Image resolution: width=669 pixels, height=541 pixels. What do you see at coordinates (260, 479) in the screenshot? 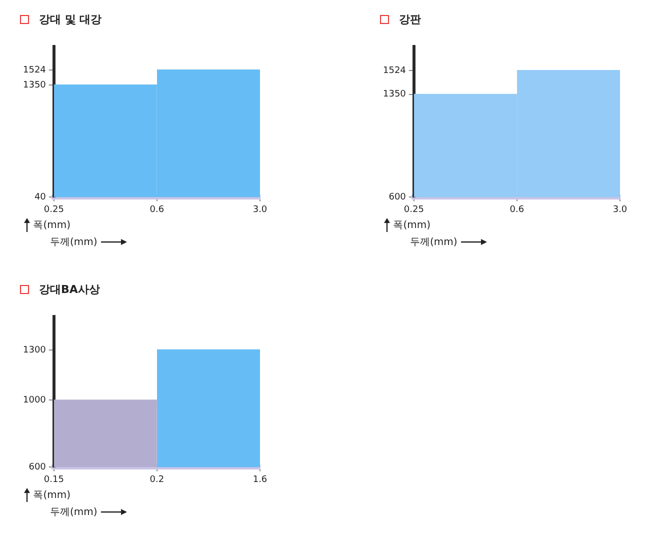
I see `x-tick-label: 1.6` at bounding box center [260, 479].